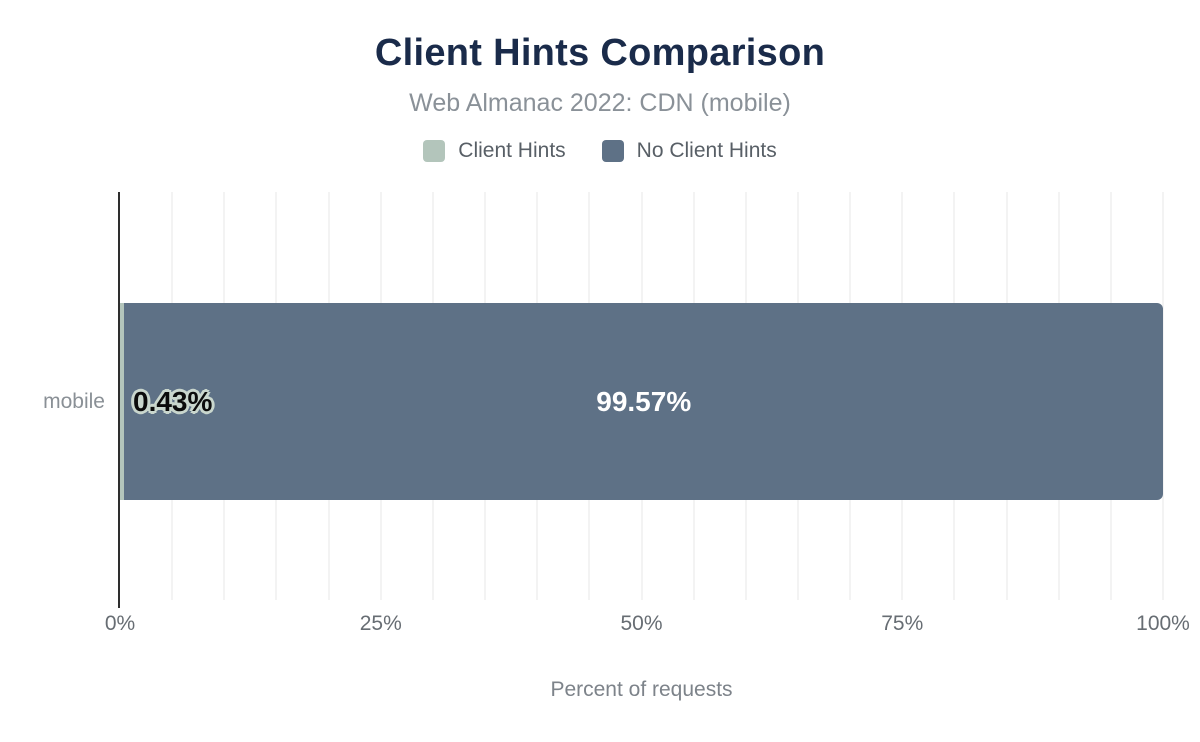  I want to click on legend-swatch-no-client-hints, so click(612, 151).